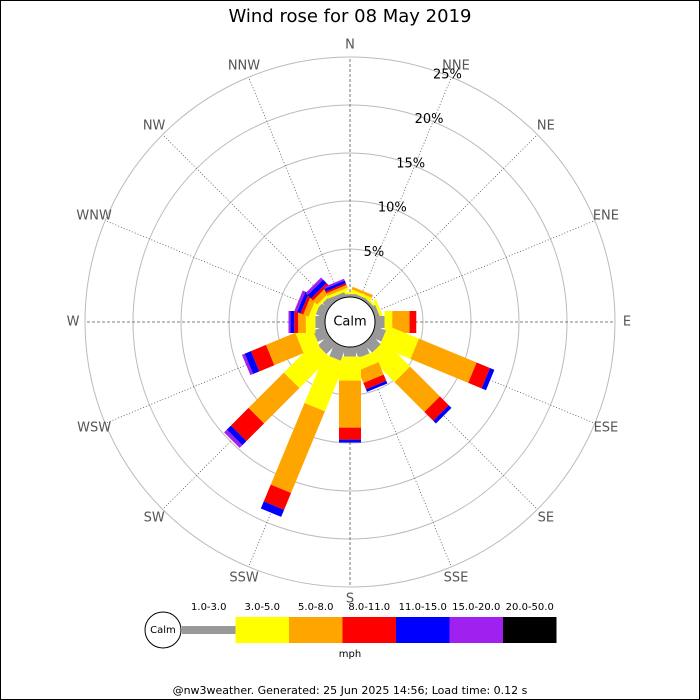 The height and width of the screenshot is (700, 700). Describe the element at coordinates (94, 215) in the screenshot. I see `direction-label: WNW` at that location.